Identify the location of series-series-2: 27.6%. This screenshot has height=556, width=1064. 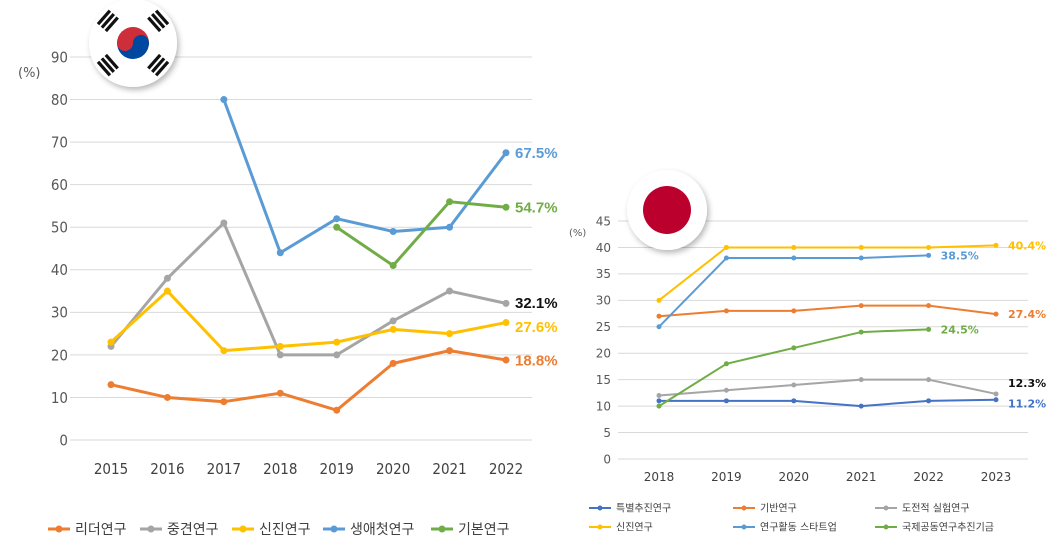
(332, 321).